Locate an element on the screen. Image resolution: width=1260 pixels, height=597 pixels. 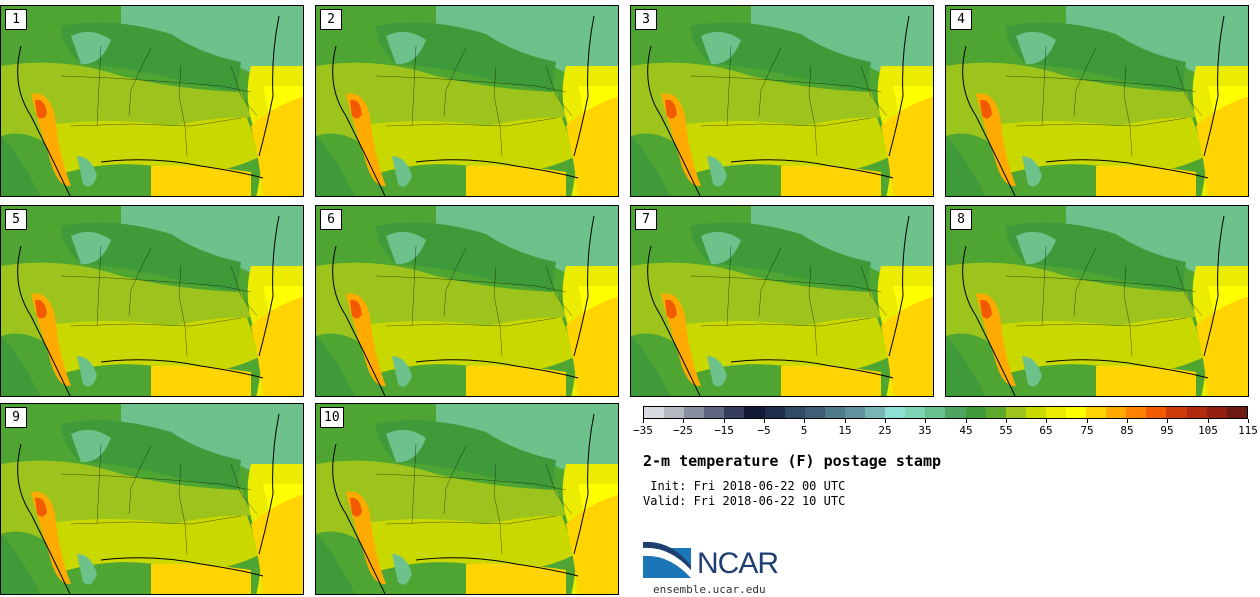
member-label: 4 is located at coordinates (961, 19).